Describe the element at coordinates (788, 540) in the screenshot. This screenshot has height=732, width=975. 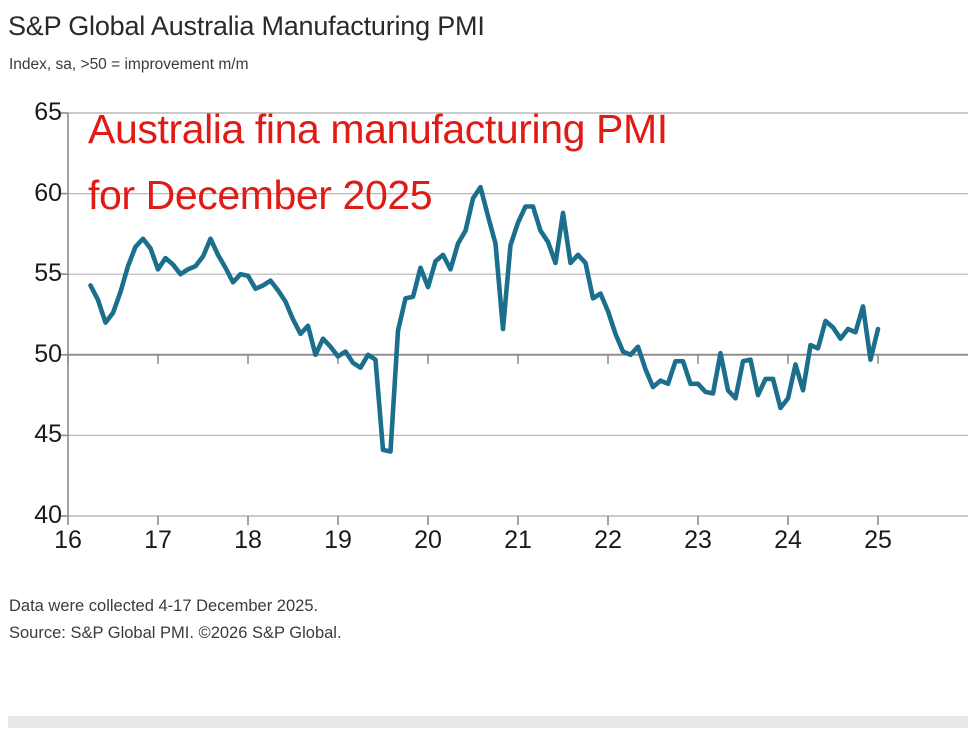
I see `x-axis-tick-label: 24` at that location.